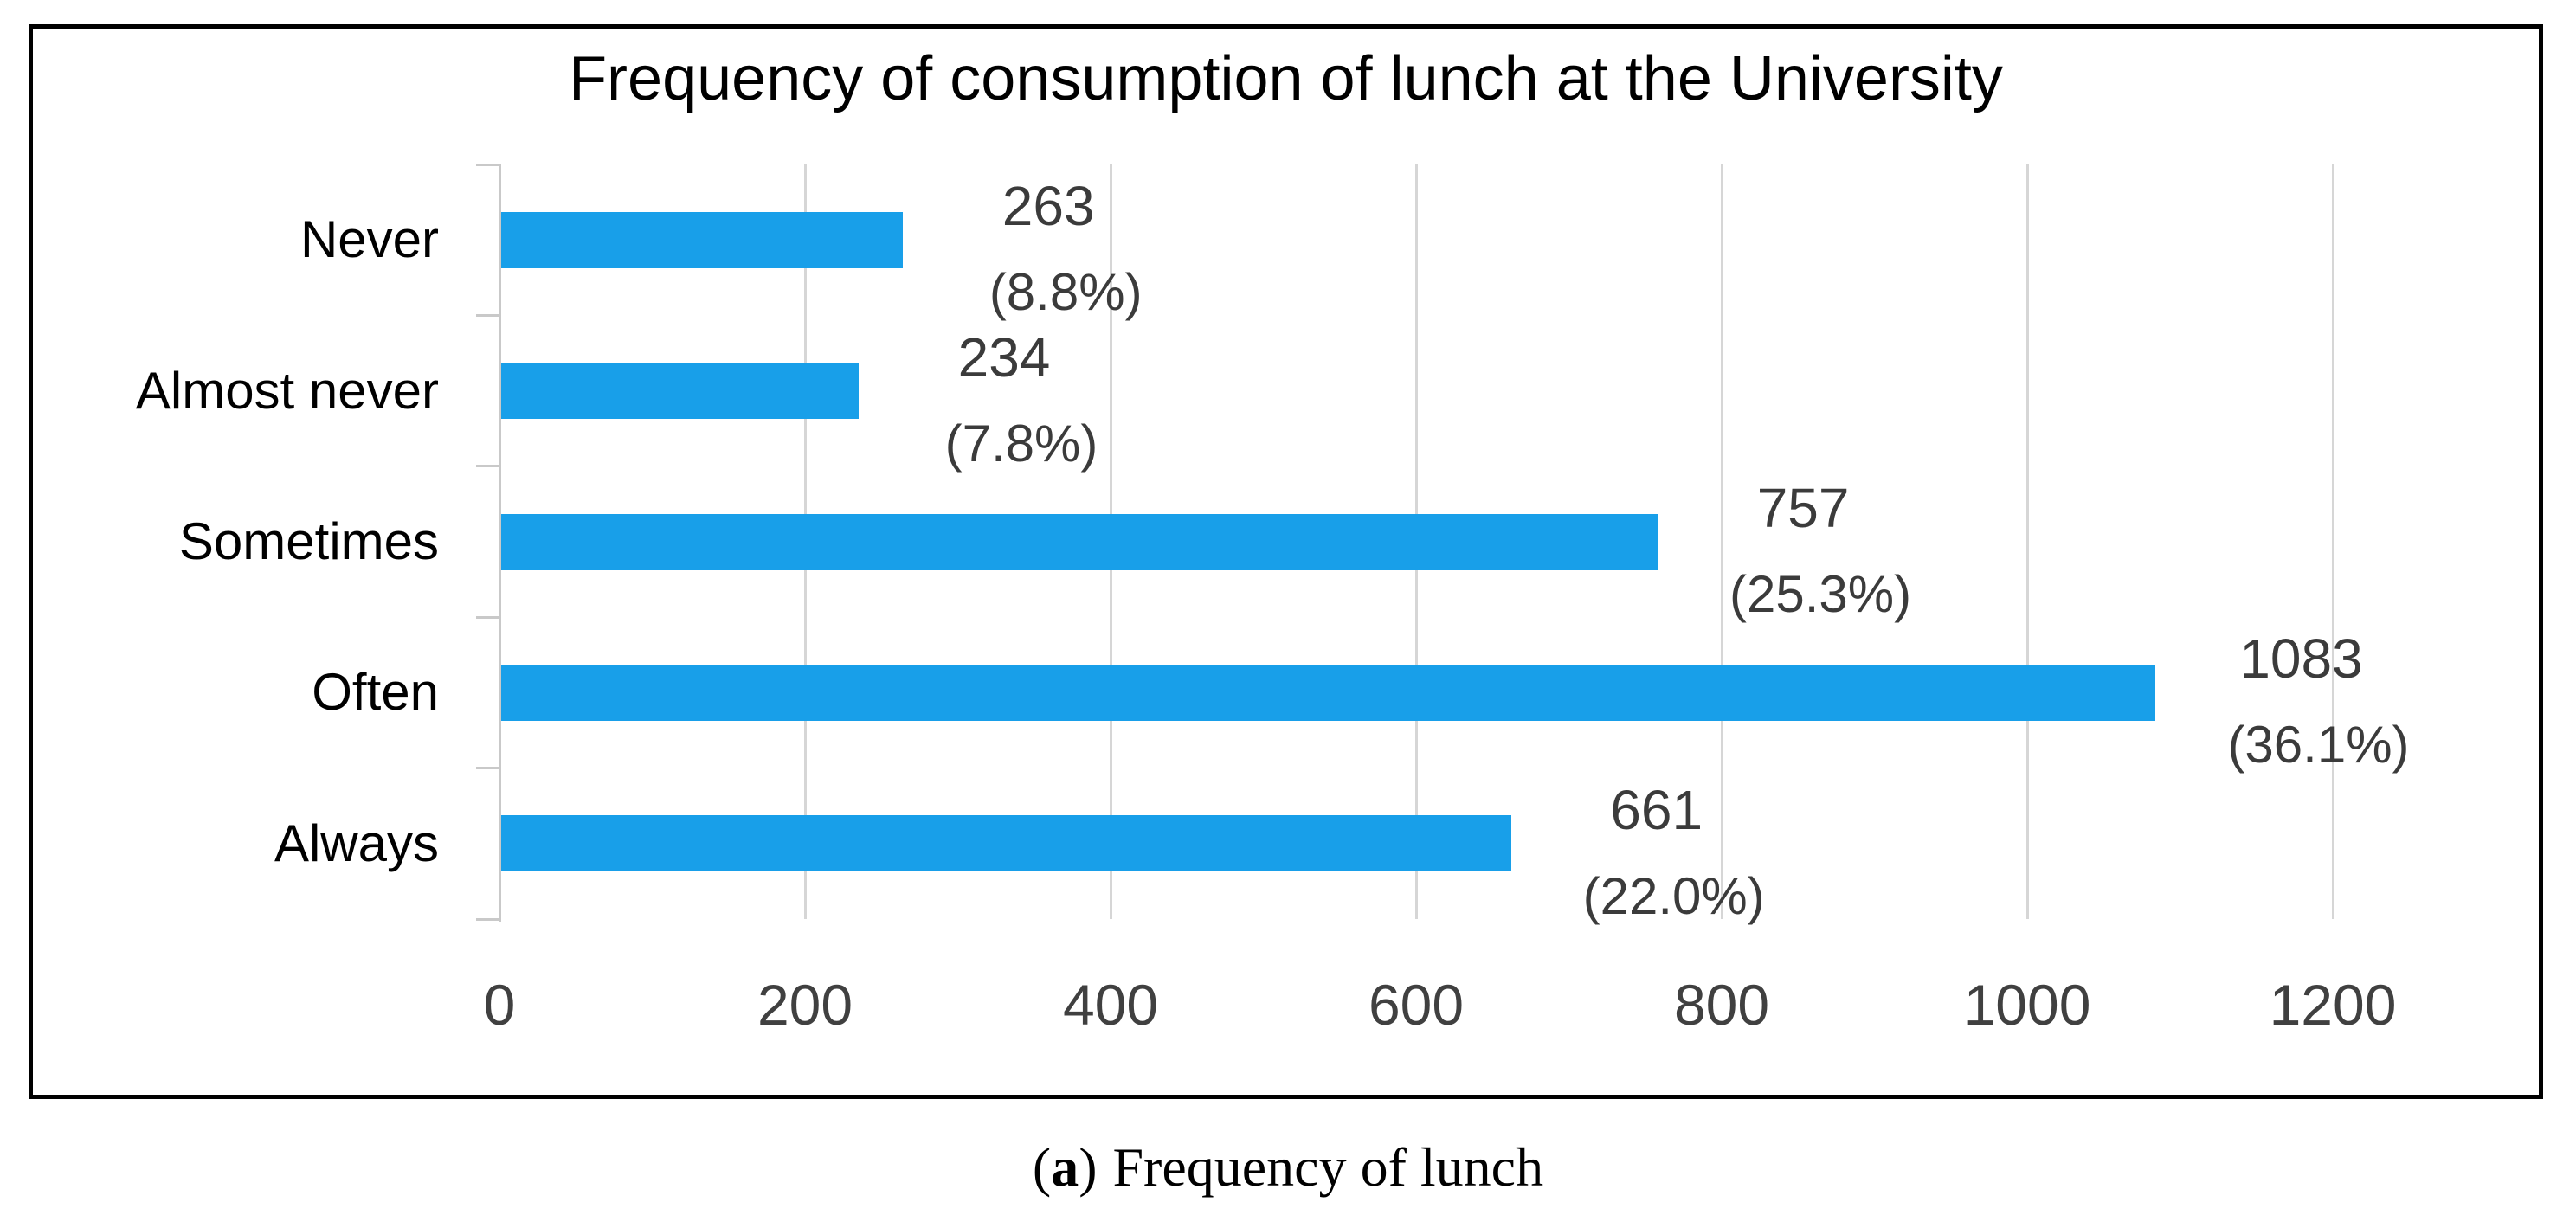  Describe the element at coordinates (2301, 659) in the screenshot. I see `value-label-often: 1083` at that location.